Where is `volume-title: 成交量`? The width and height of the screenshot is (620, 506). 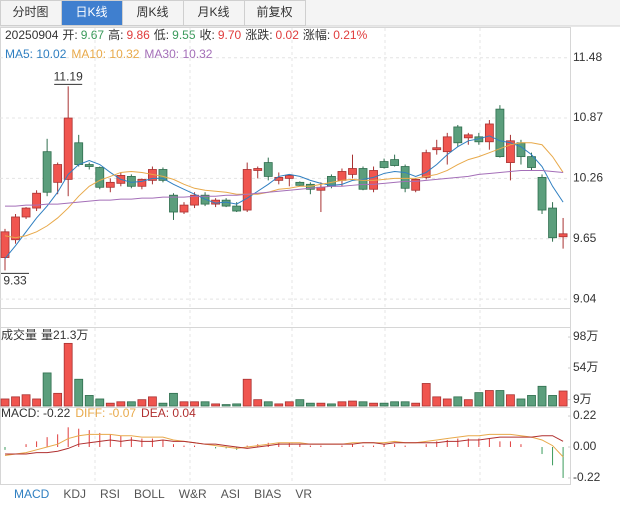
volume-title: 成交量 is located at coordinates (19, 334).